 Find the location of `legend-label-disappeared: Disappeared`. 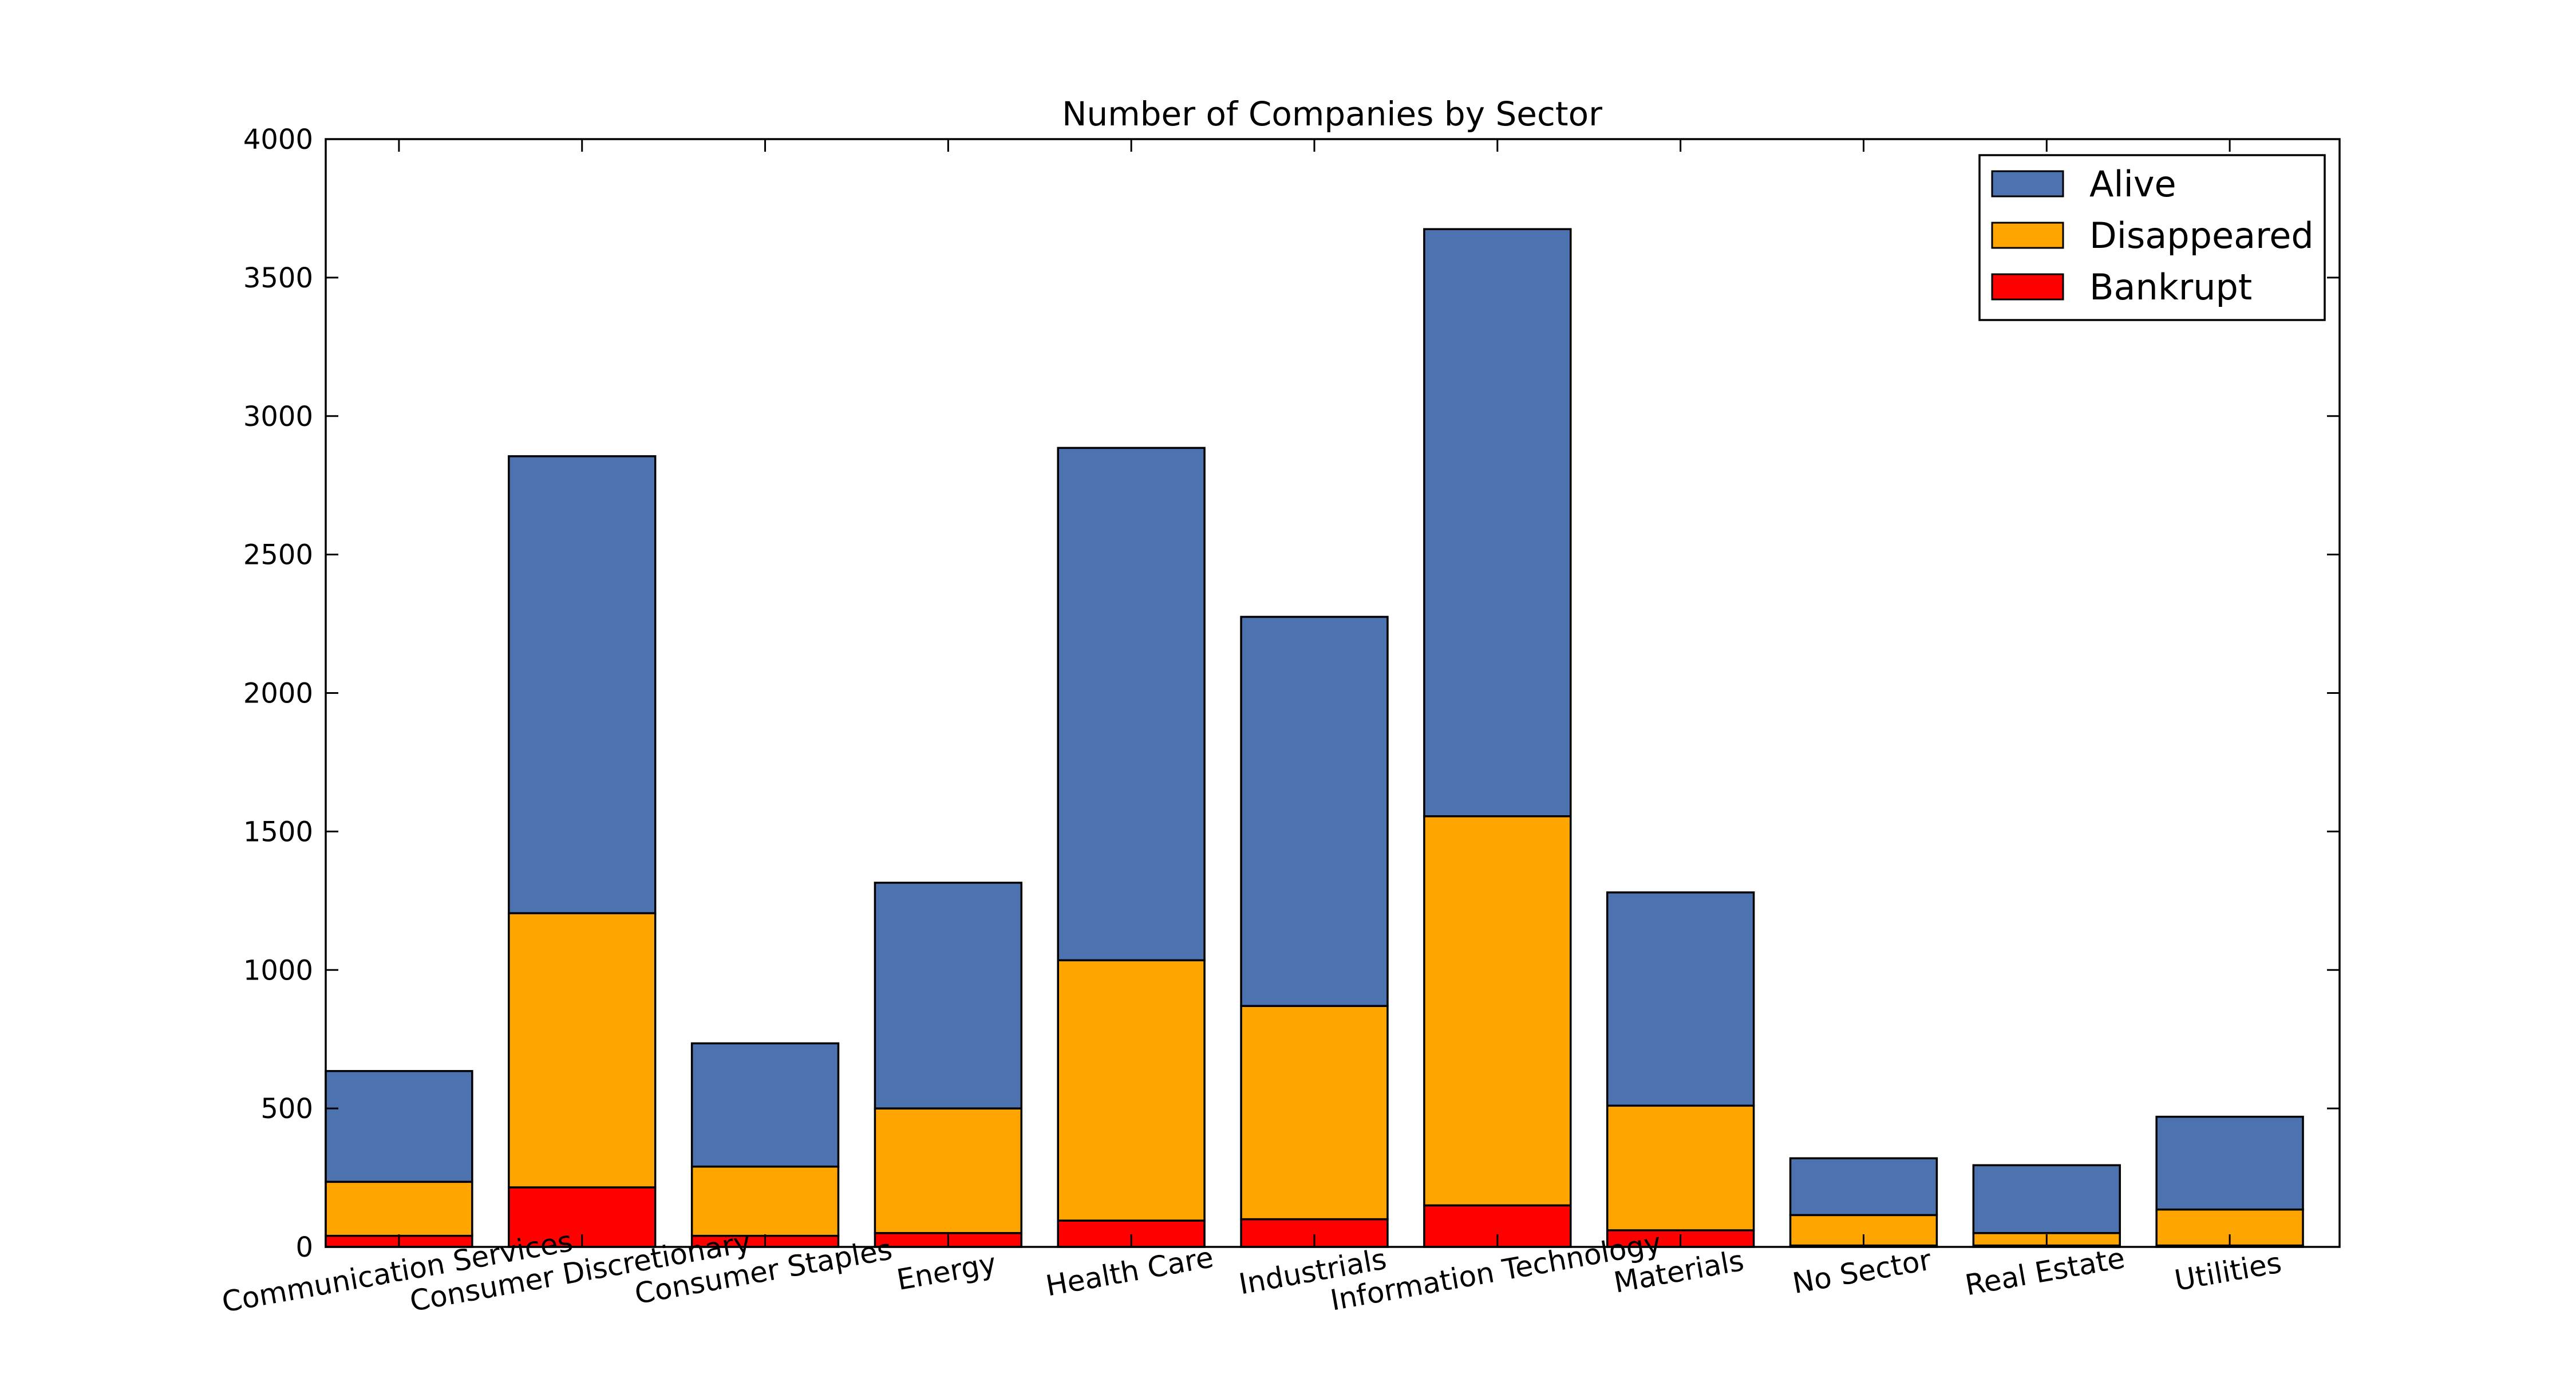

legend-label-disappeared: Disappeared is located at coordinates (2201, 236).